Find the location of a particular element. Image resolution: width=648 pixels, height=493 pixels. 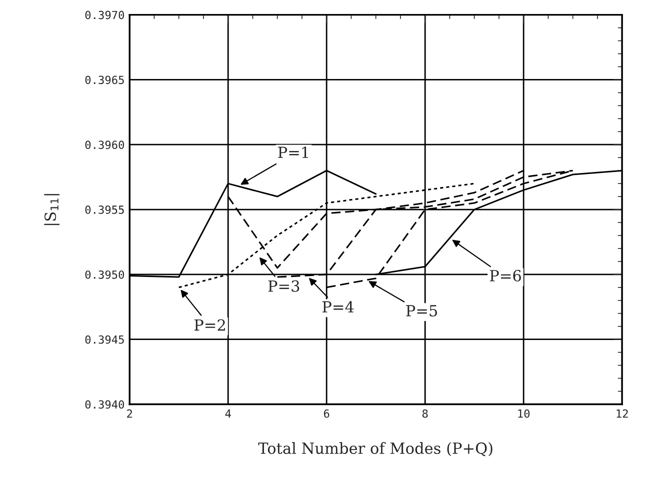

x-tick-label: 2 is located at coordinates (129, 413).